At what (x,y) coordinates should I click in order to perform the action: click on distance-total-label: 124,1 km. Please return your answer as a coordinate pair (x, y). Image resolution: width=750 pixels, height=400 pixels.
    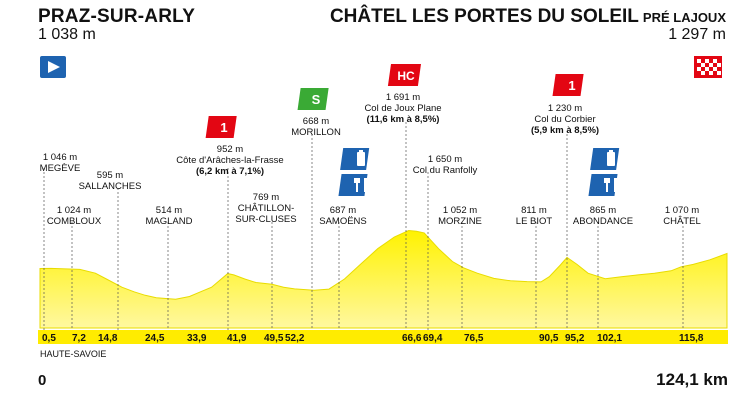
    Looking at the image, I should click on (692, 379).